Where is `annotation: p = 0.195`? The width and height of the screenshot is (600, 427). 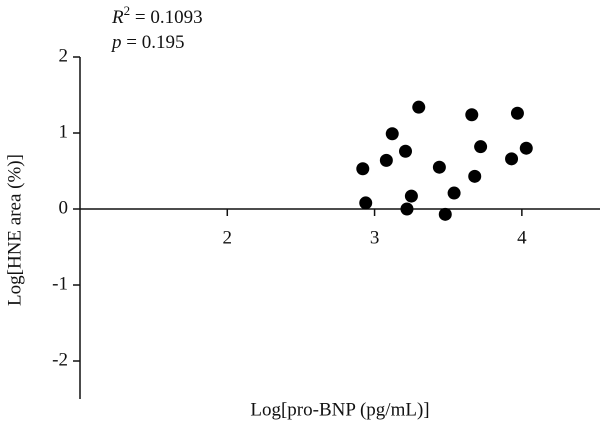
annotation: p = 0.195 is located at coordinates (147, 42).